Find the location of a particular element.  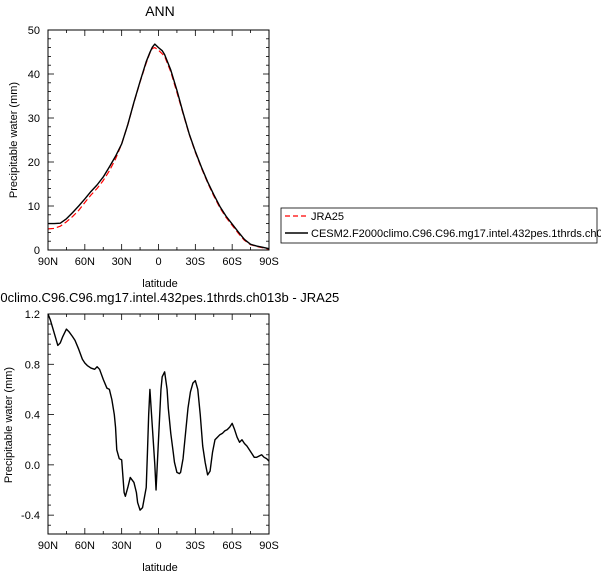

y-tick-label: 0.4 is located at coordinates (32, 416).